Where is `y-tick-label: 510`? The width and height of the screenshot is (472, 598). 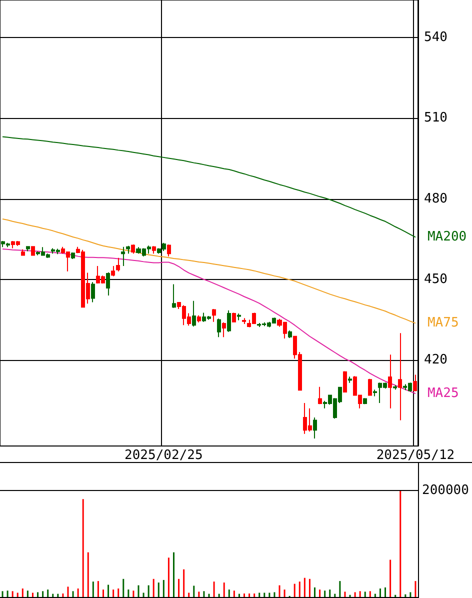 y-tick-label: 510 is located at coordinates (436, 118).